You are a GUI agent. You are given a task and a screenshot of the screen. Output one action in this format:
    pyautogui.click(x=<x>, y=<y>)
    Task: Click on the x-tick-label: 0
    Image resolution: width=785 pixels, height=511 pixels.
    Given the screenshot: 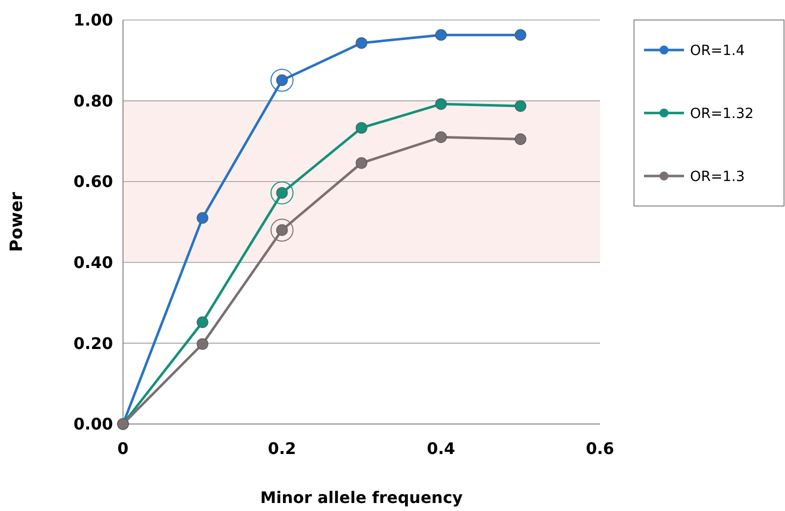 What is the action you would take?
    pyautogui.click(x=123, y=448)
    